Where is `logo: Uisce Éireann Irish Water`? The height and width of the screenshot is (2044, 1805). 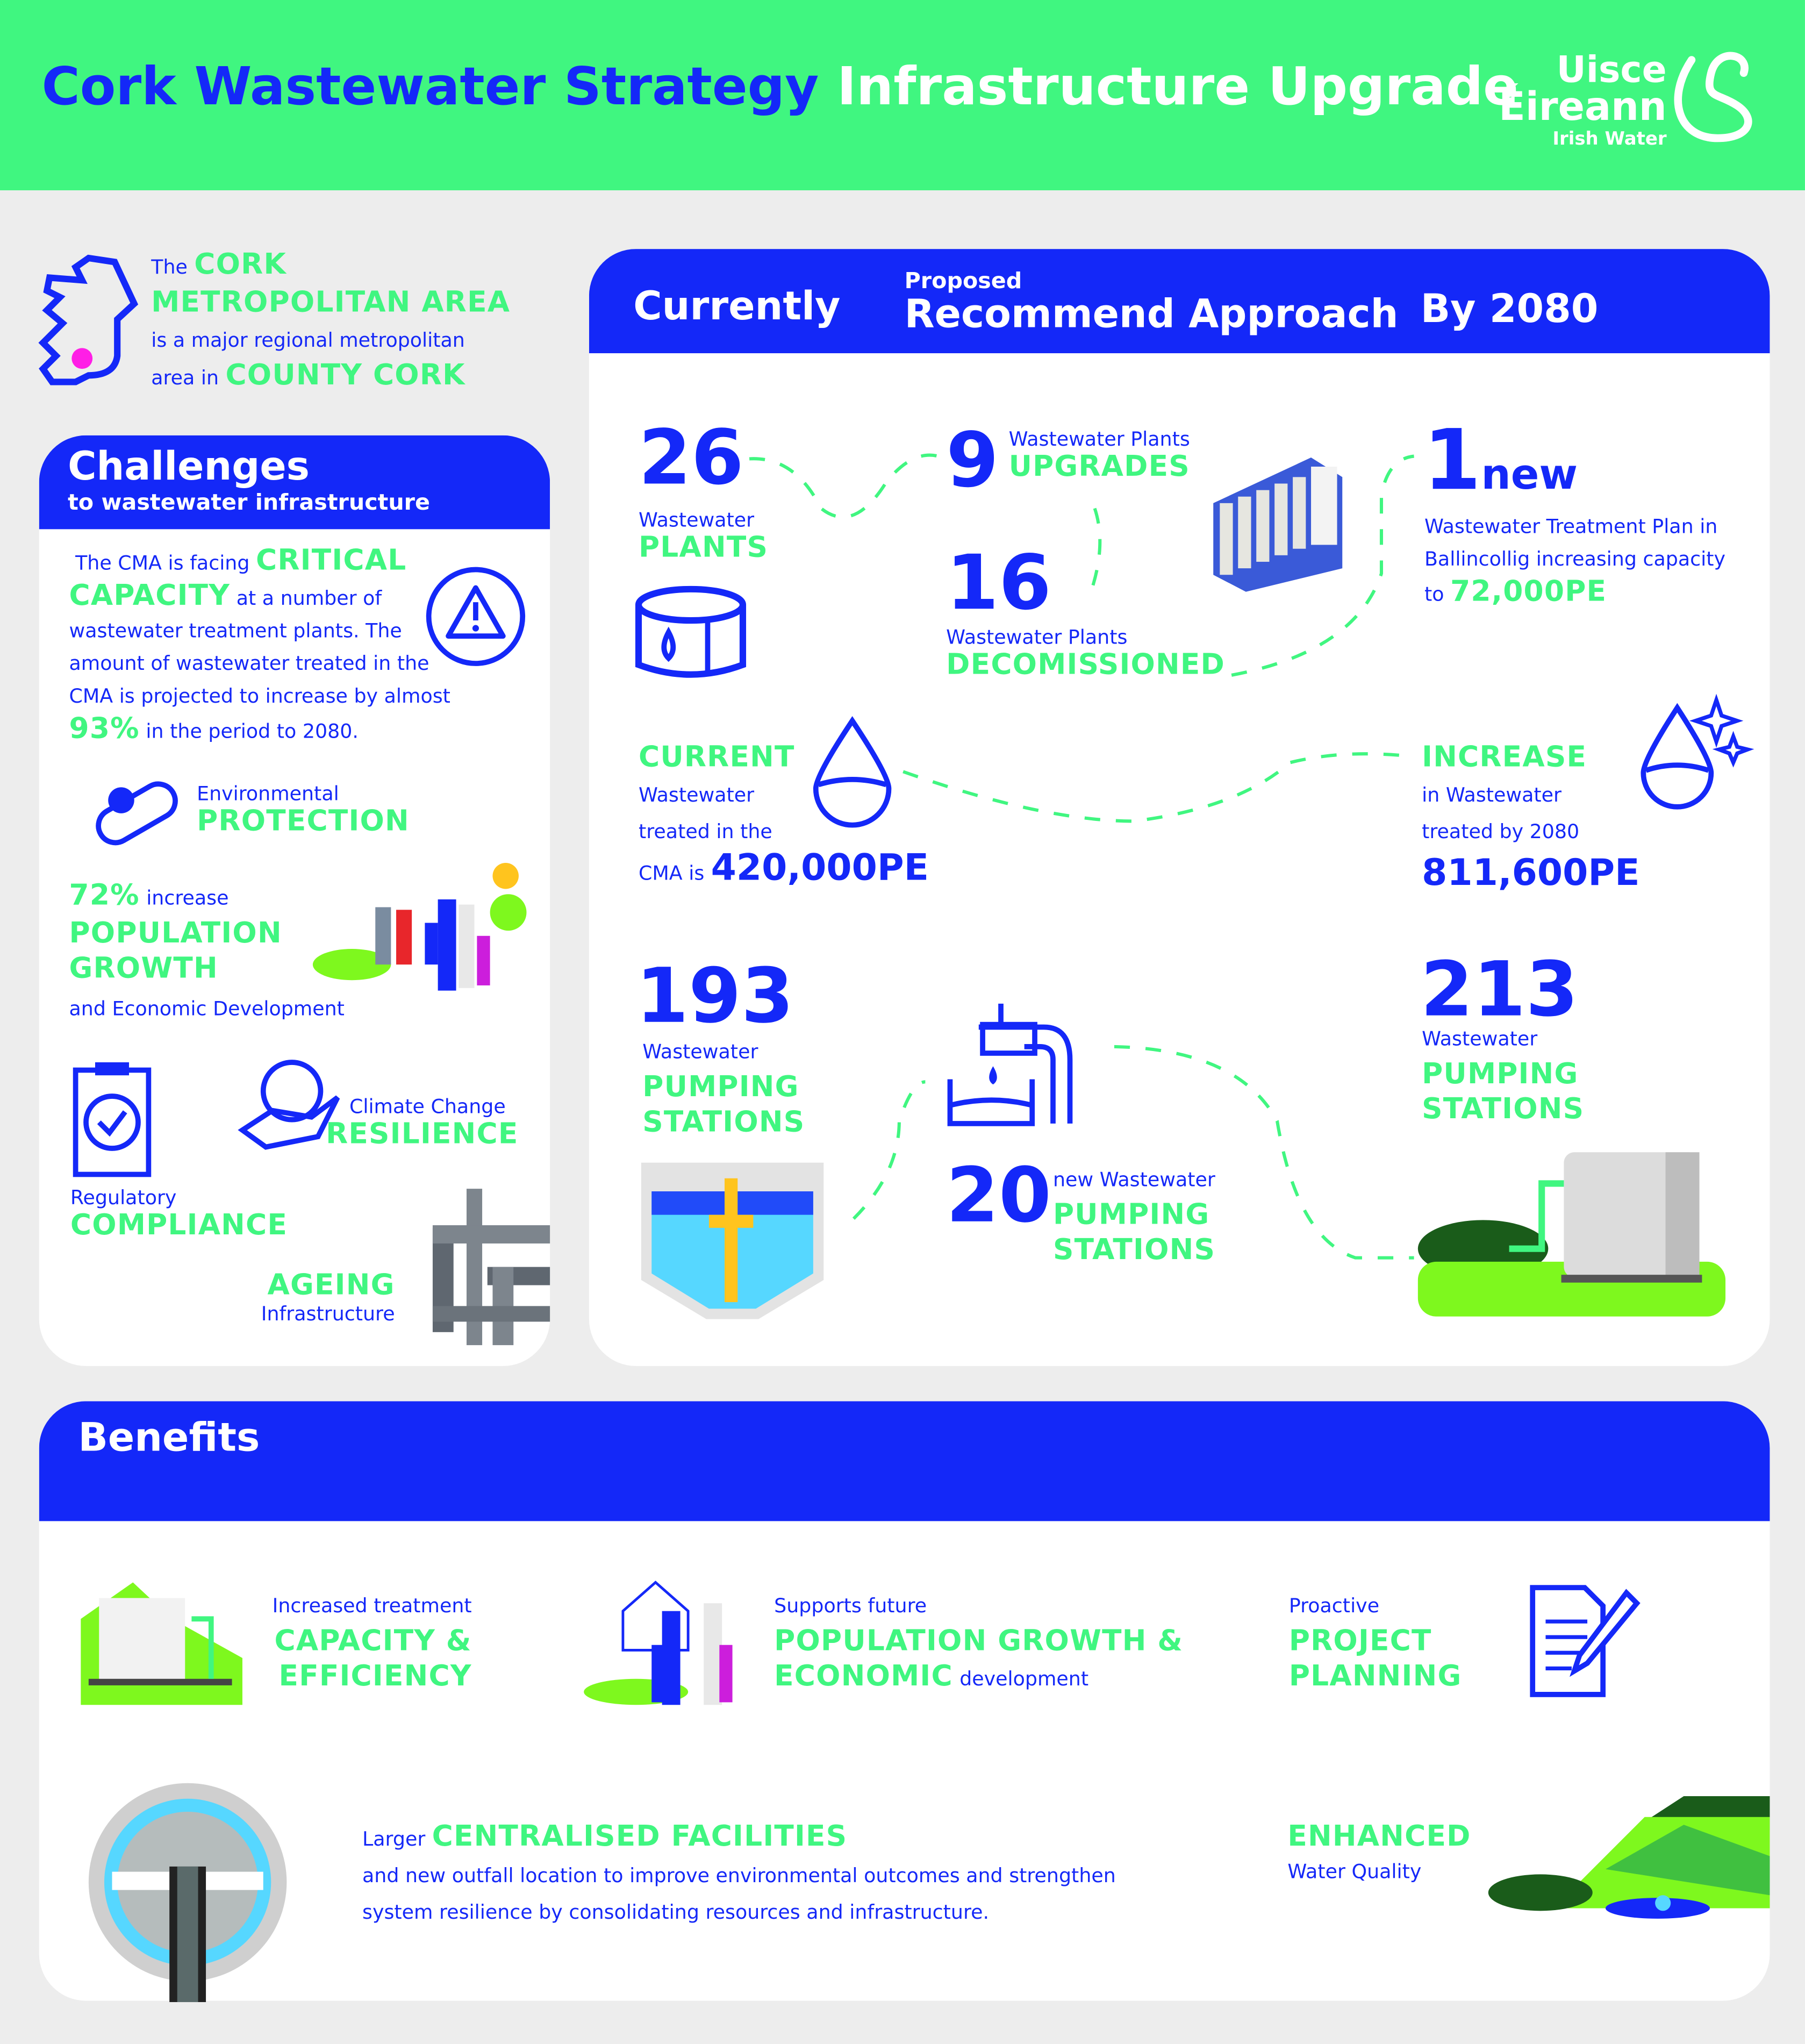
logo: Uisce Éireann Irish Water is located at coordinates (1583, 99).